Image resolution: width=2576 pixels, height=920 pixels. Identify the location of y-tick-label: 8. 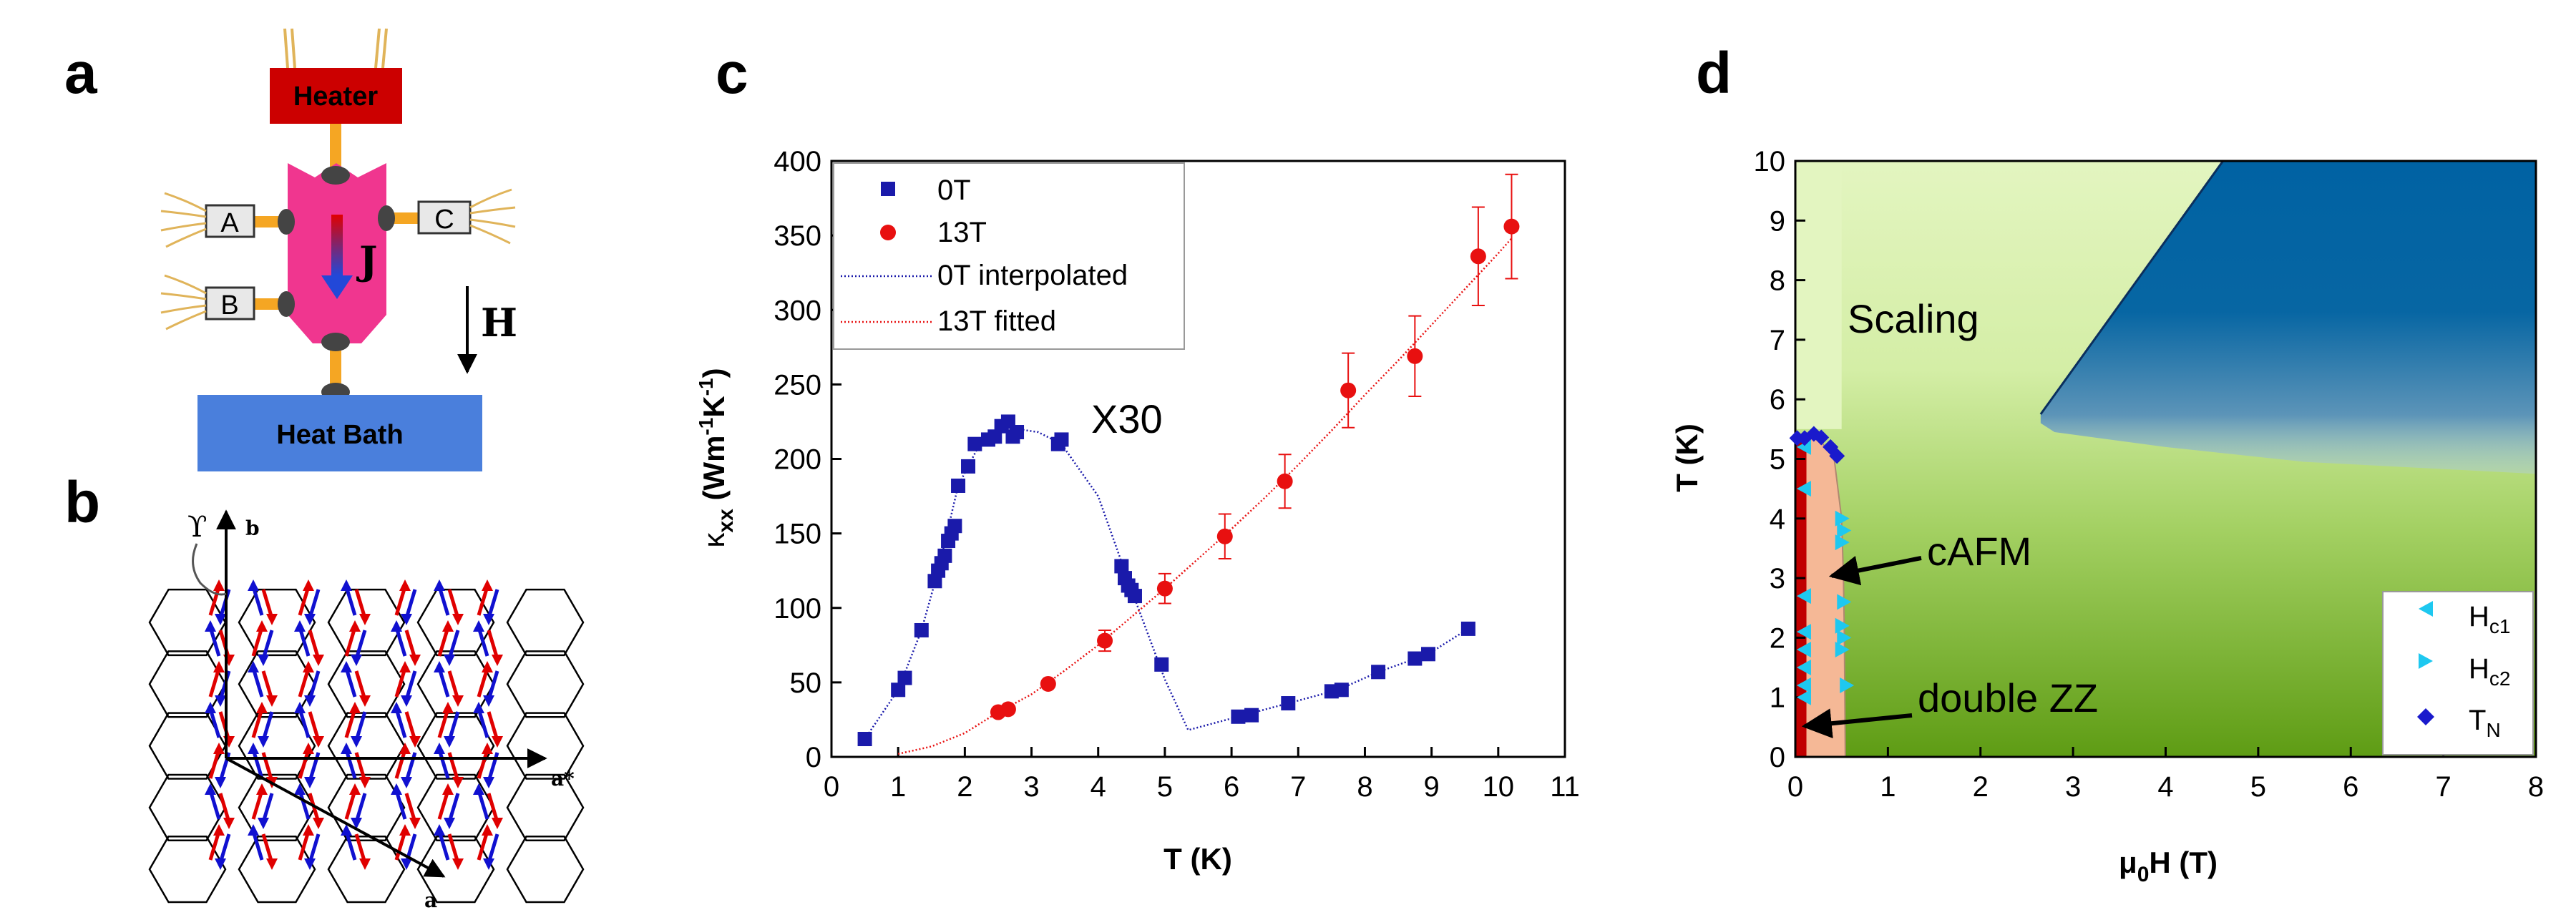
(1777, 281).